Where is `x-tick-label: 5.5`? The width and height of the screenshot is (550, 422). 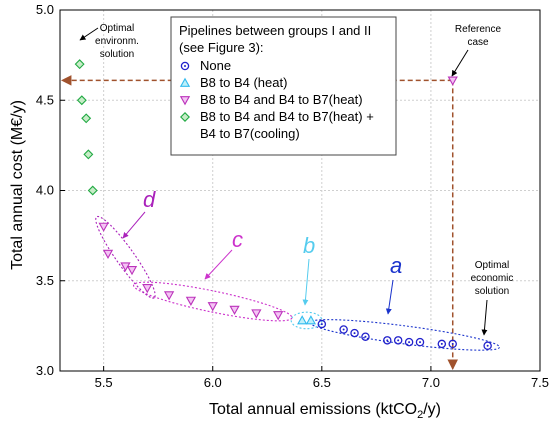 x-tick-label: 5.5 is located at coordinates (104, 382).